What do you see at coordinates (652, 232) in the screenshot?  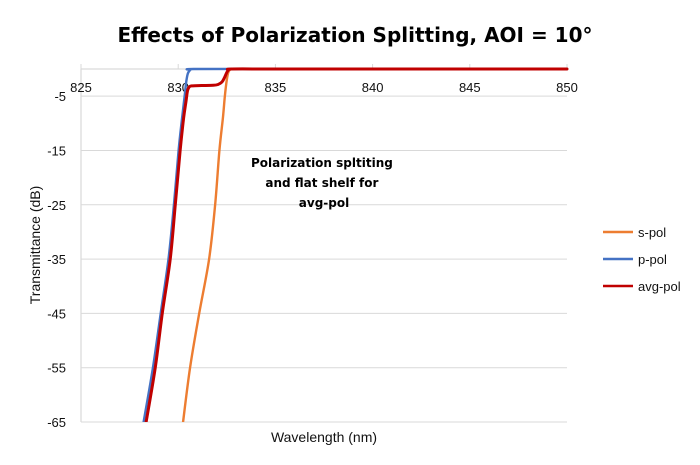 I see `legend-label-s-pol: s-pol` at bounding box center [652, 232].